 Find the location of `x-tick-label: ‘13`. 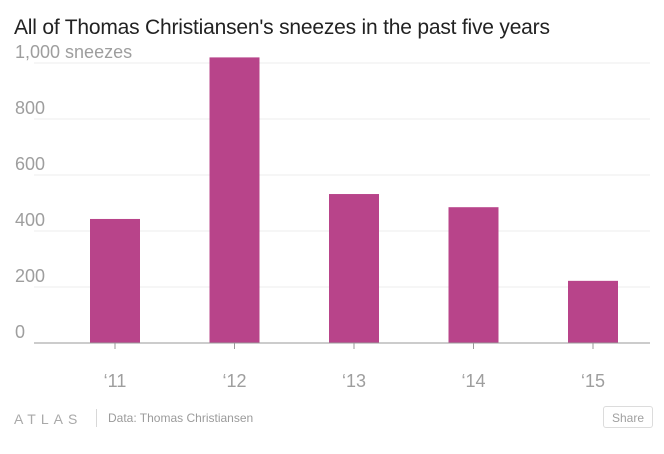

x-tick-label: ‘13 is located at coordinates (354, 381).